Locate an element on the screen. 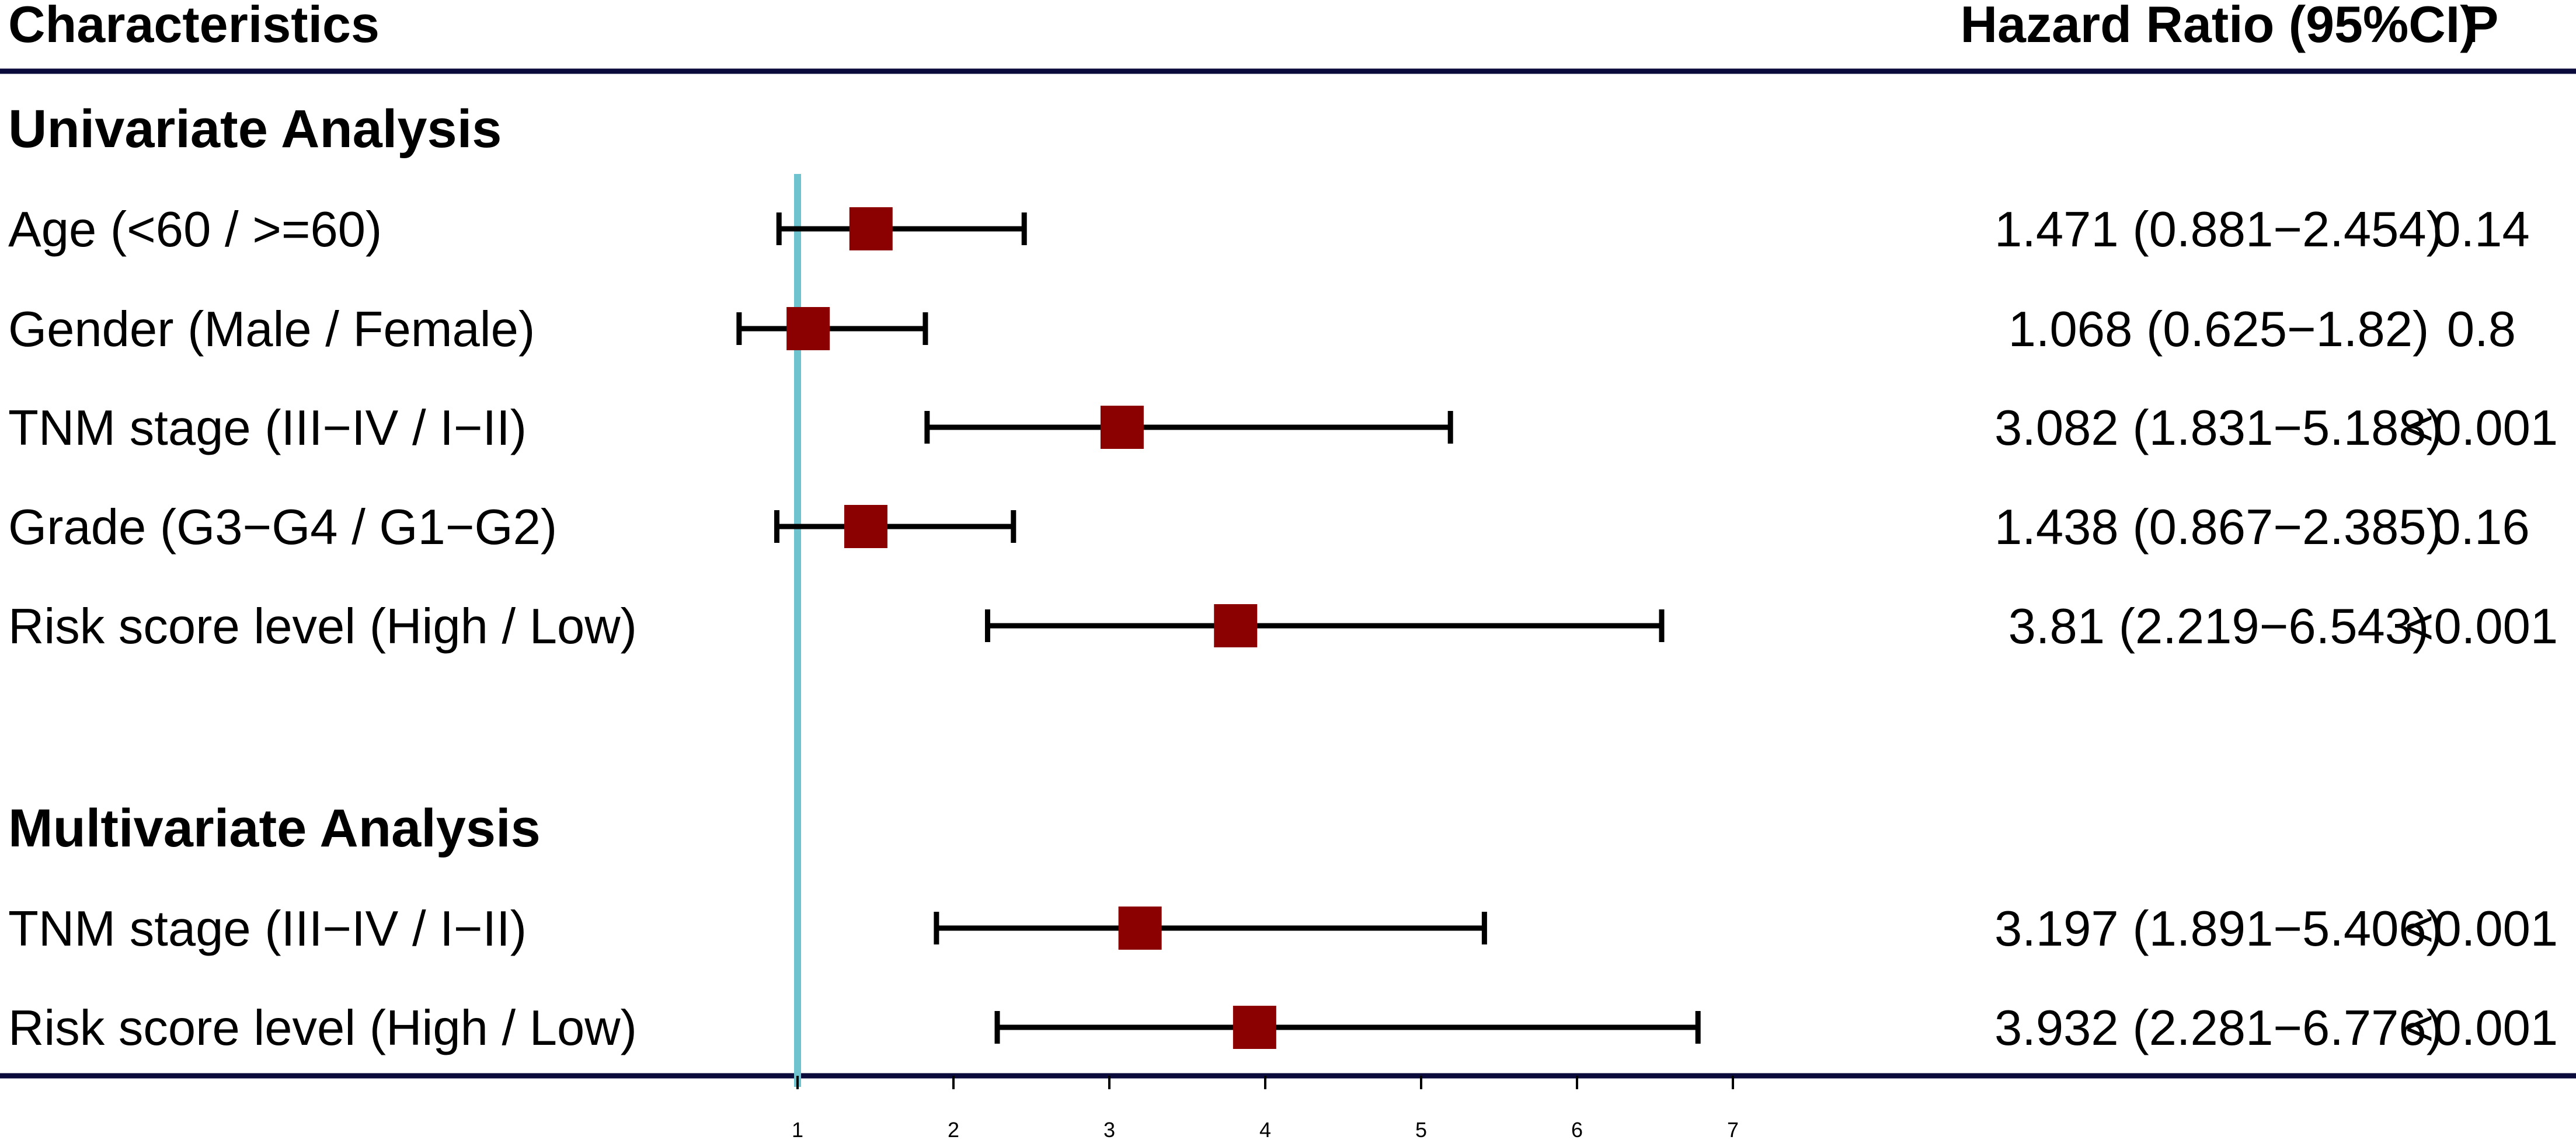  x-tick-label: 6 is located at coordinates (1577, 1129).